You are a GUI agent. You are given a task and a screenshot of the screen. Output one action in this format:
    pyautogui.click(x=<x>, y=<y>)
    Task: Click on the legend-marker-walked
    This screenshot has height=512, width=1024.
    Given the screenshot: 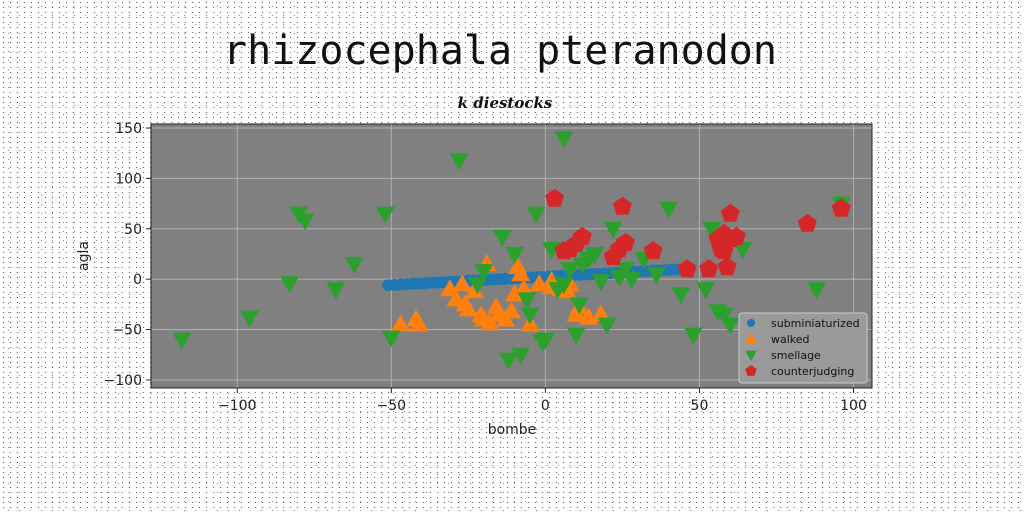 What is the action you would take?
    pyautogui.click(x=751, y=338)
    